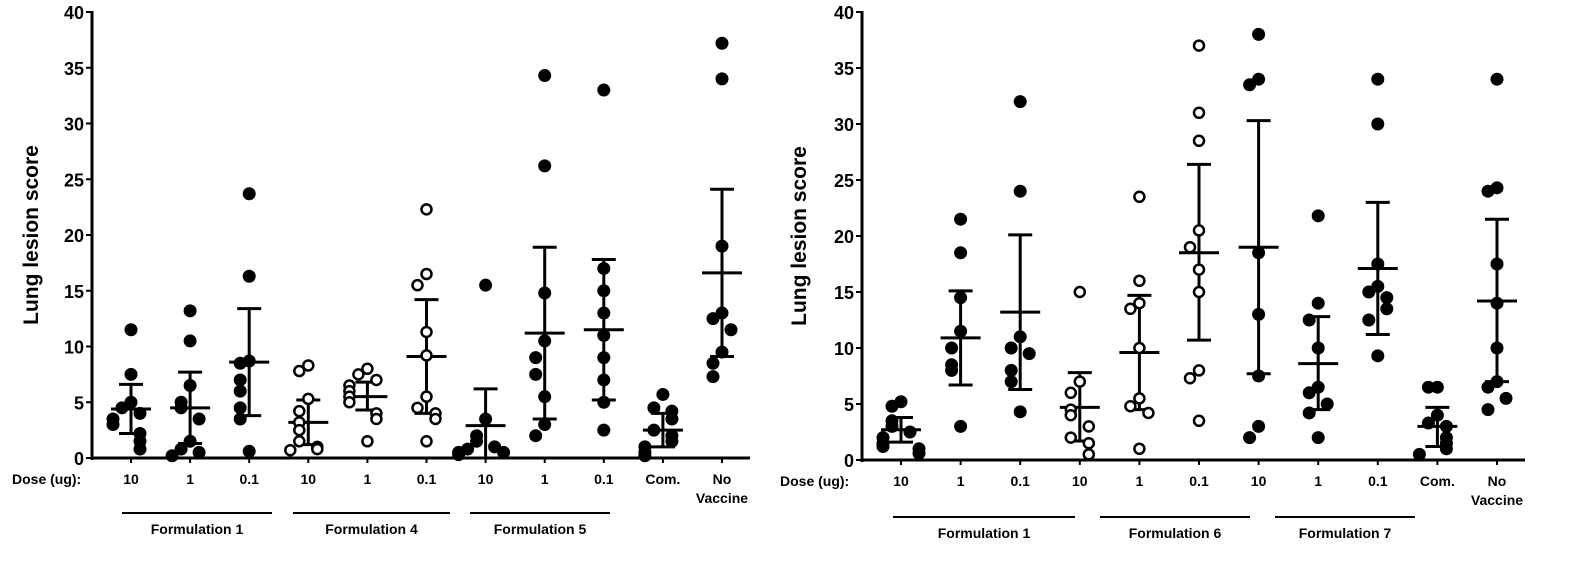  What do you see at coordinates (844, 237) in the screenshot?
I see `y-tick-label: 20` at bounding box center [844, 237].